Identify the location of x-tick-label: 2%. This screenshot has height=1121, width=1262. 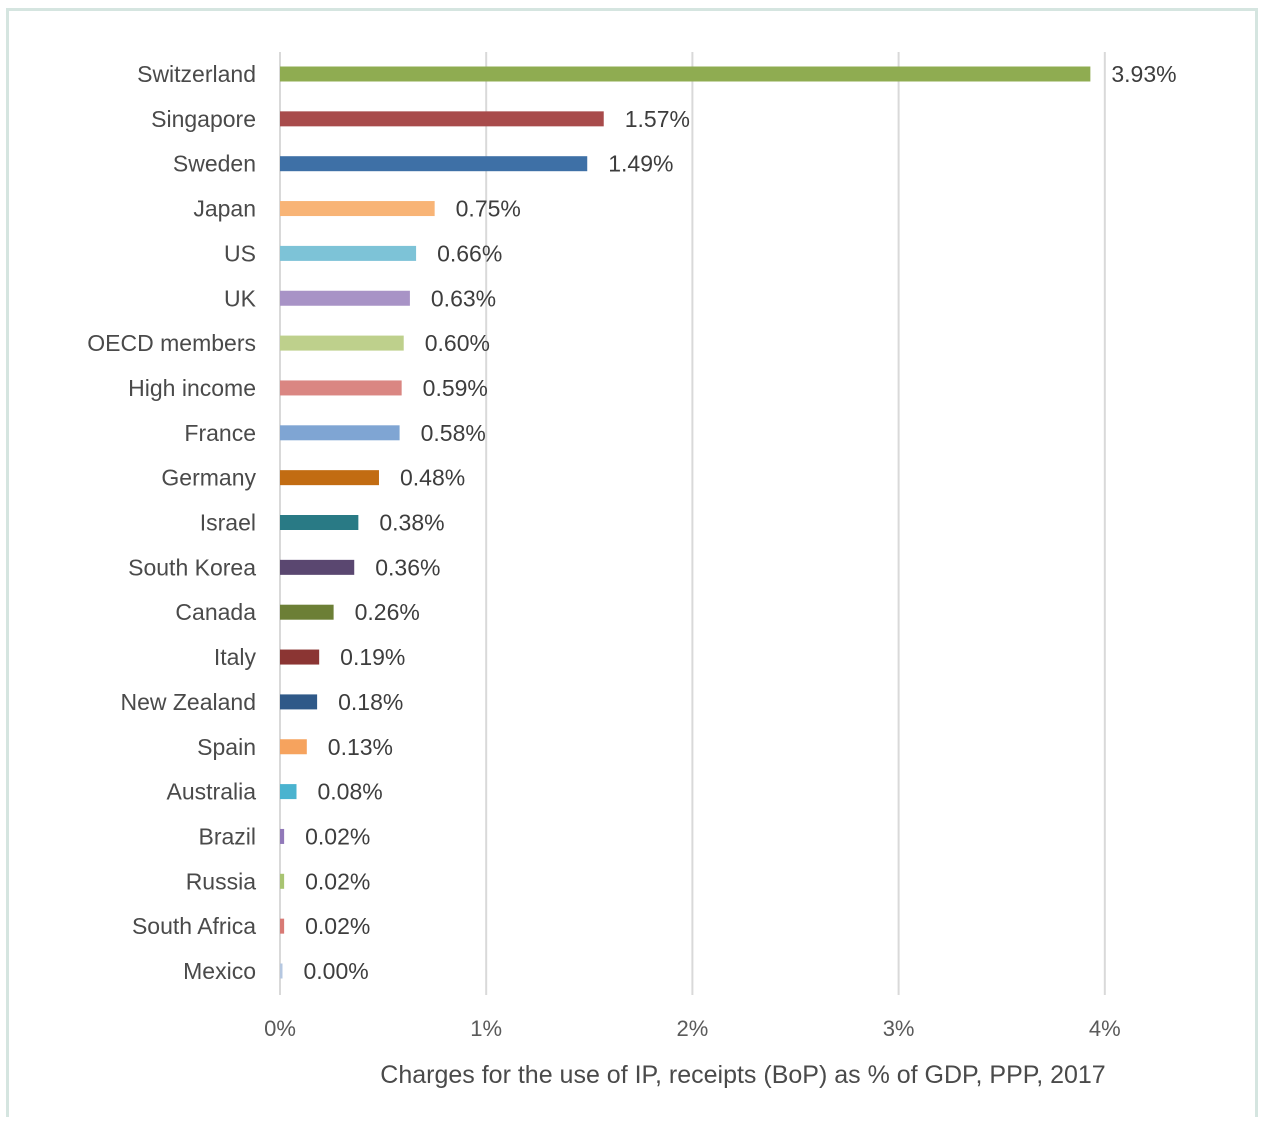
(693, 1028).